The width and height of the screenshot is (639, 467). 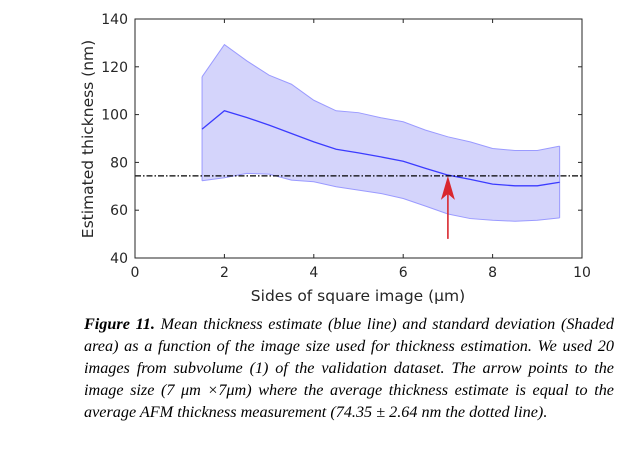 I want to click on mean-line, so click(x=380, y=148).